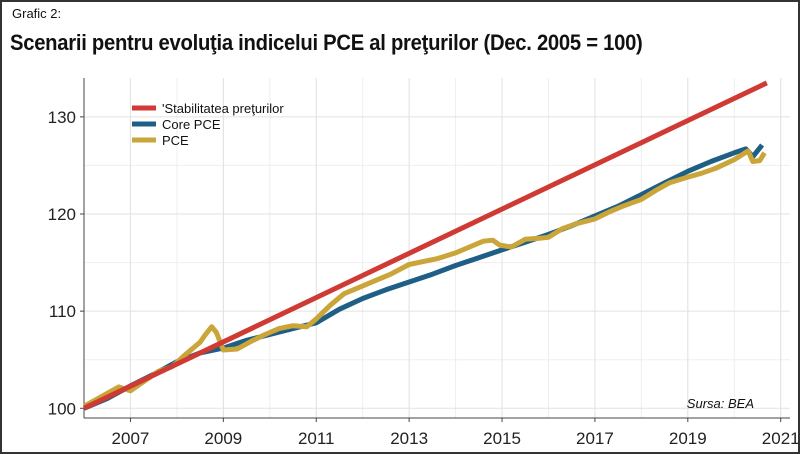 The width and height of the screenshot is (800, 454). I want to click on y-tick-label: 120, so click(62, 214).